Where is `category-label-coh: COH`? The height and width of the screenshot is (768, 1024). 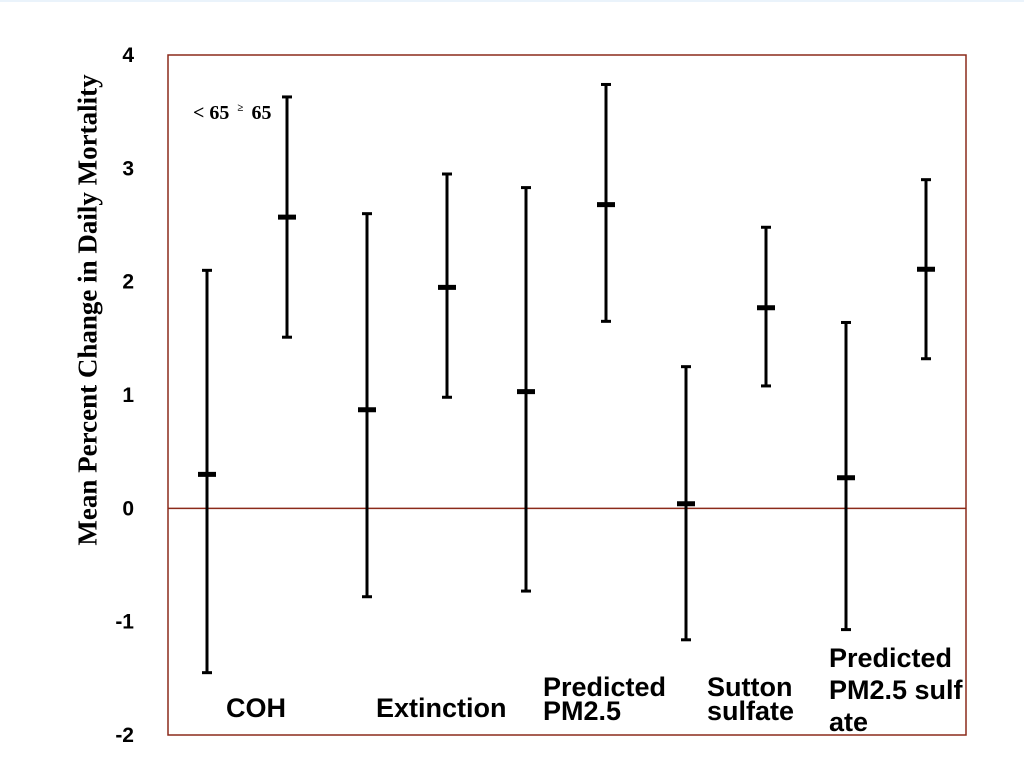 category-label-coh: COH is located at coordinates (256, 708).